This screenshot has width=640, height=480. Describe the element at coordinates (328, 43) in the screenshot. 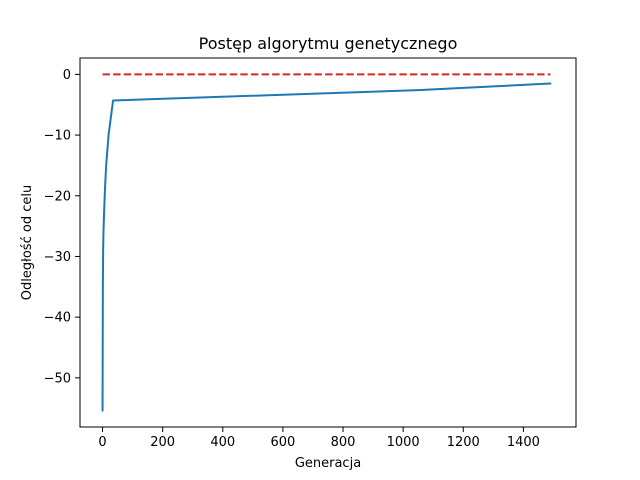

I see `chart-title: Postęp algorytmu genetycznego` at that location.